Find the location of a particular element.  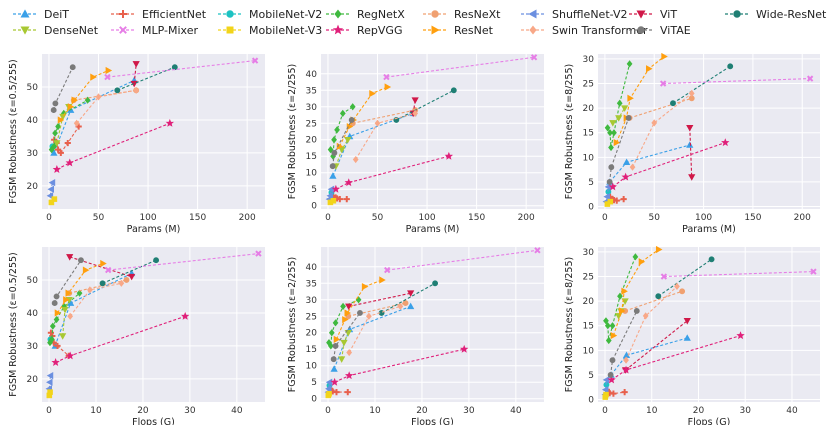

series-resnext is located at coordinates (654, 301).